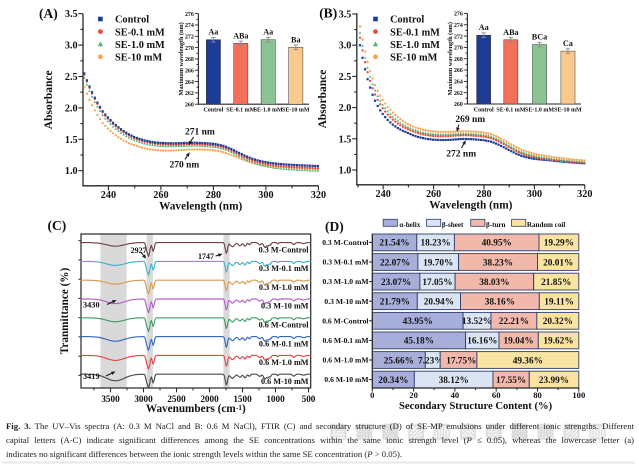 This screenshot has height=464, width=639. Describe the element at coordinates (558, 263) in the screenshot. I see `svg-text: 20.01%` at that location.